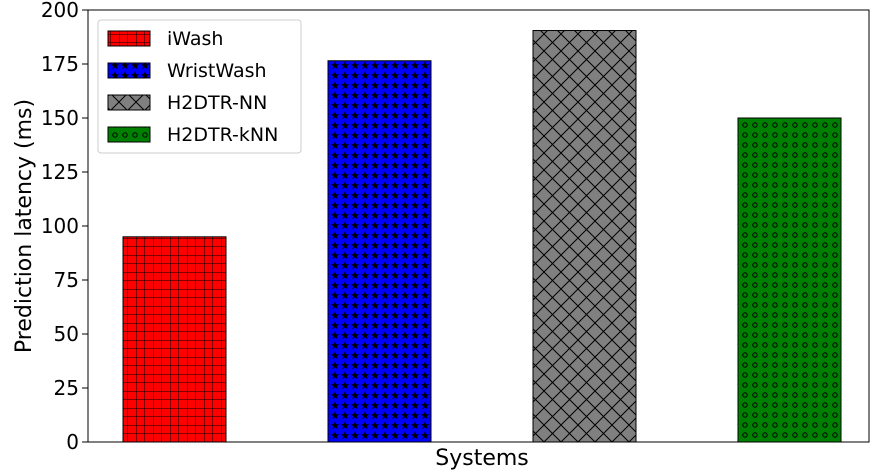 The height and width of the screenshot is (471, 870). Describe the element at coordinates (66, 334) in the screenshot. I see `y-tick-label: 50` at that location.